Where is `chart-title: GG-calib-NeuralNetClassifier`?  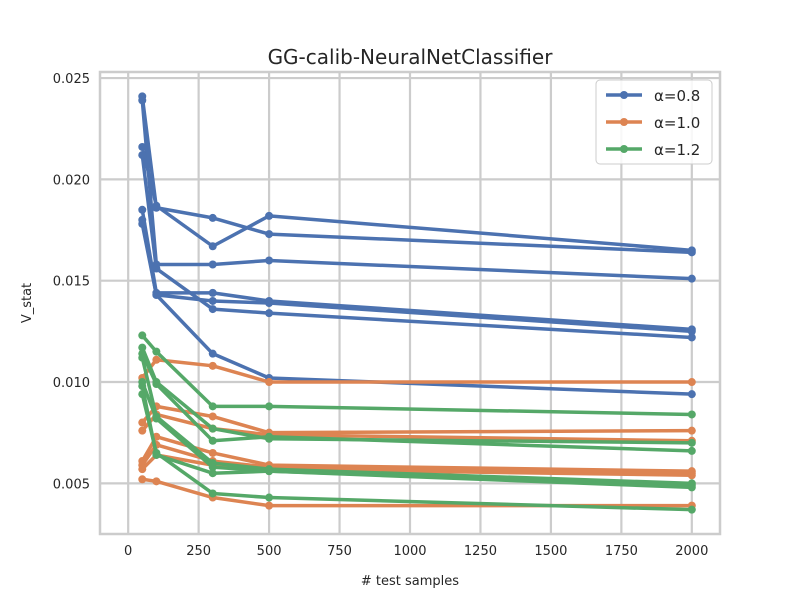
chart-title: GG-calib-NeuralNetClassifier is located at coordinates (411, 57).